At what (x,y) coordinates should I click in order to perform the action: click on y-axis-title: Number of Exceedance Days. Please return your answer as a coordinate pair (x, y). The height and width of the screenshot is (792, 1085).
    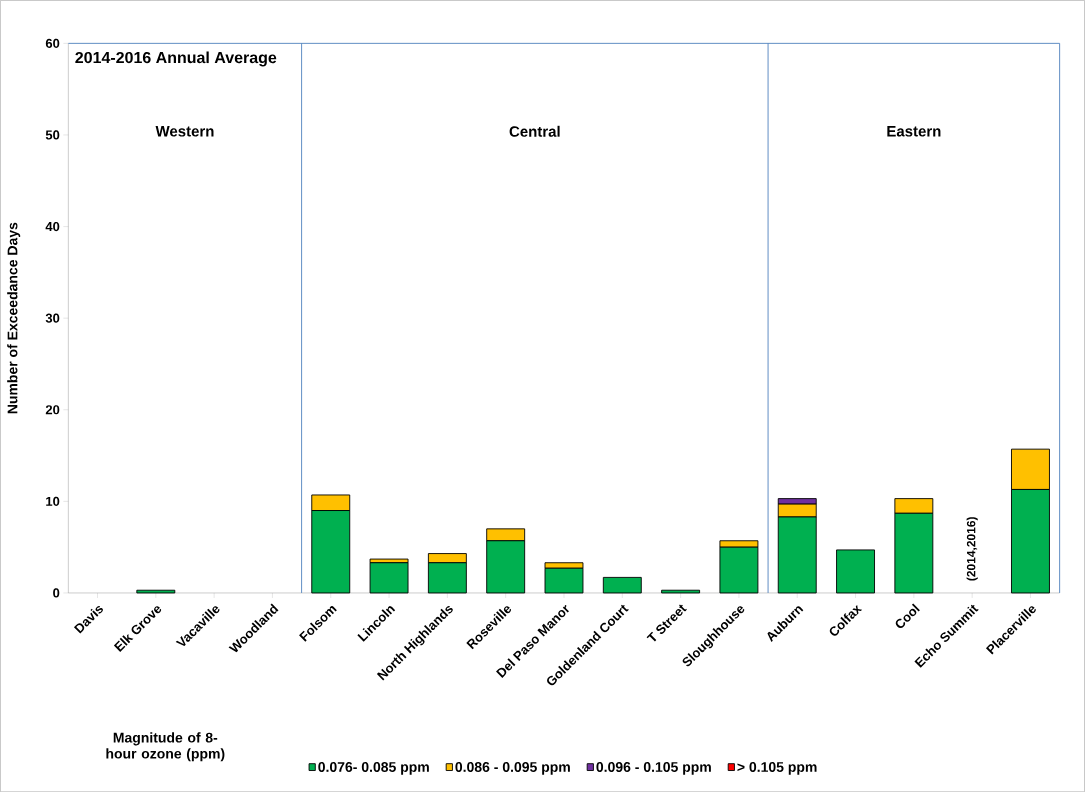
    Looking at the image, I should click on (14, 318).